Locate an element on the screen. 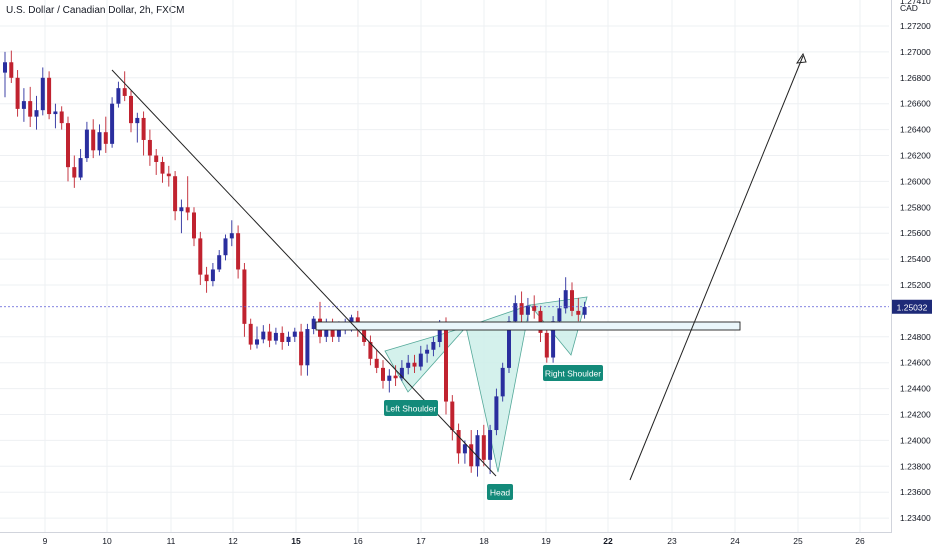  pattern-label: Right Shoulder is located at coordinates (573, 374).